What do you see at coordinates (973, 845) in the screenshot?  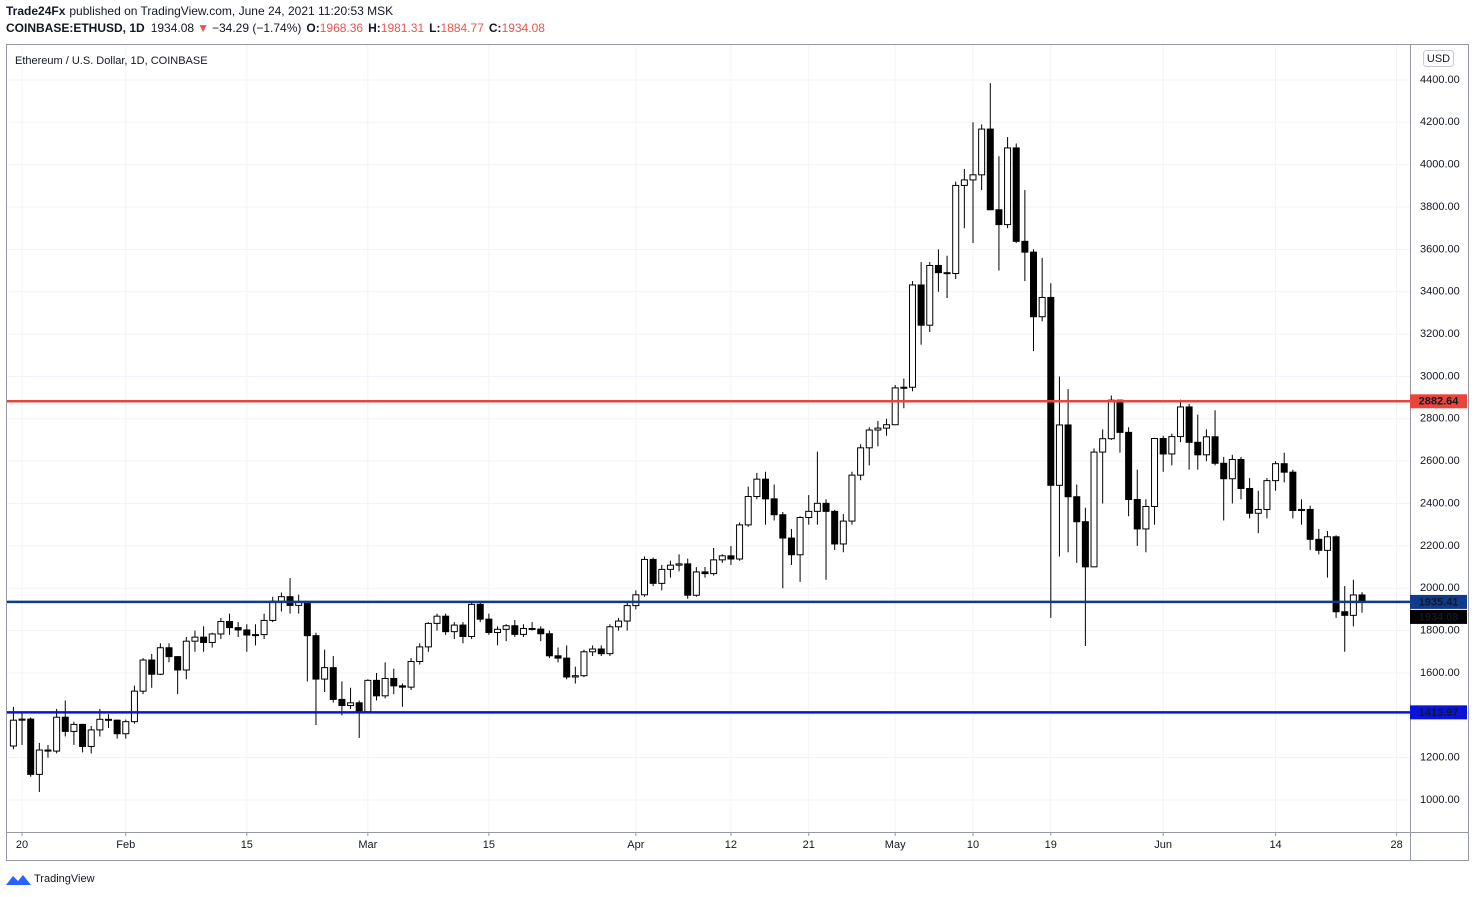 I see `x-tick-label: 10` at bounding box center [973, 845].